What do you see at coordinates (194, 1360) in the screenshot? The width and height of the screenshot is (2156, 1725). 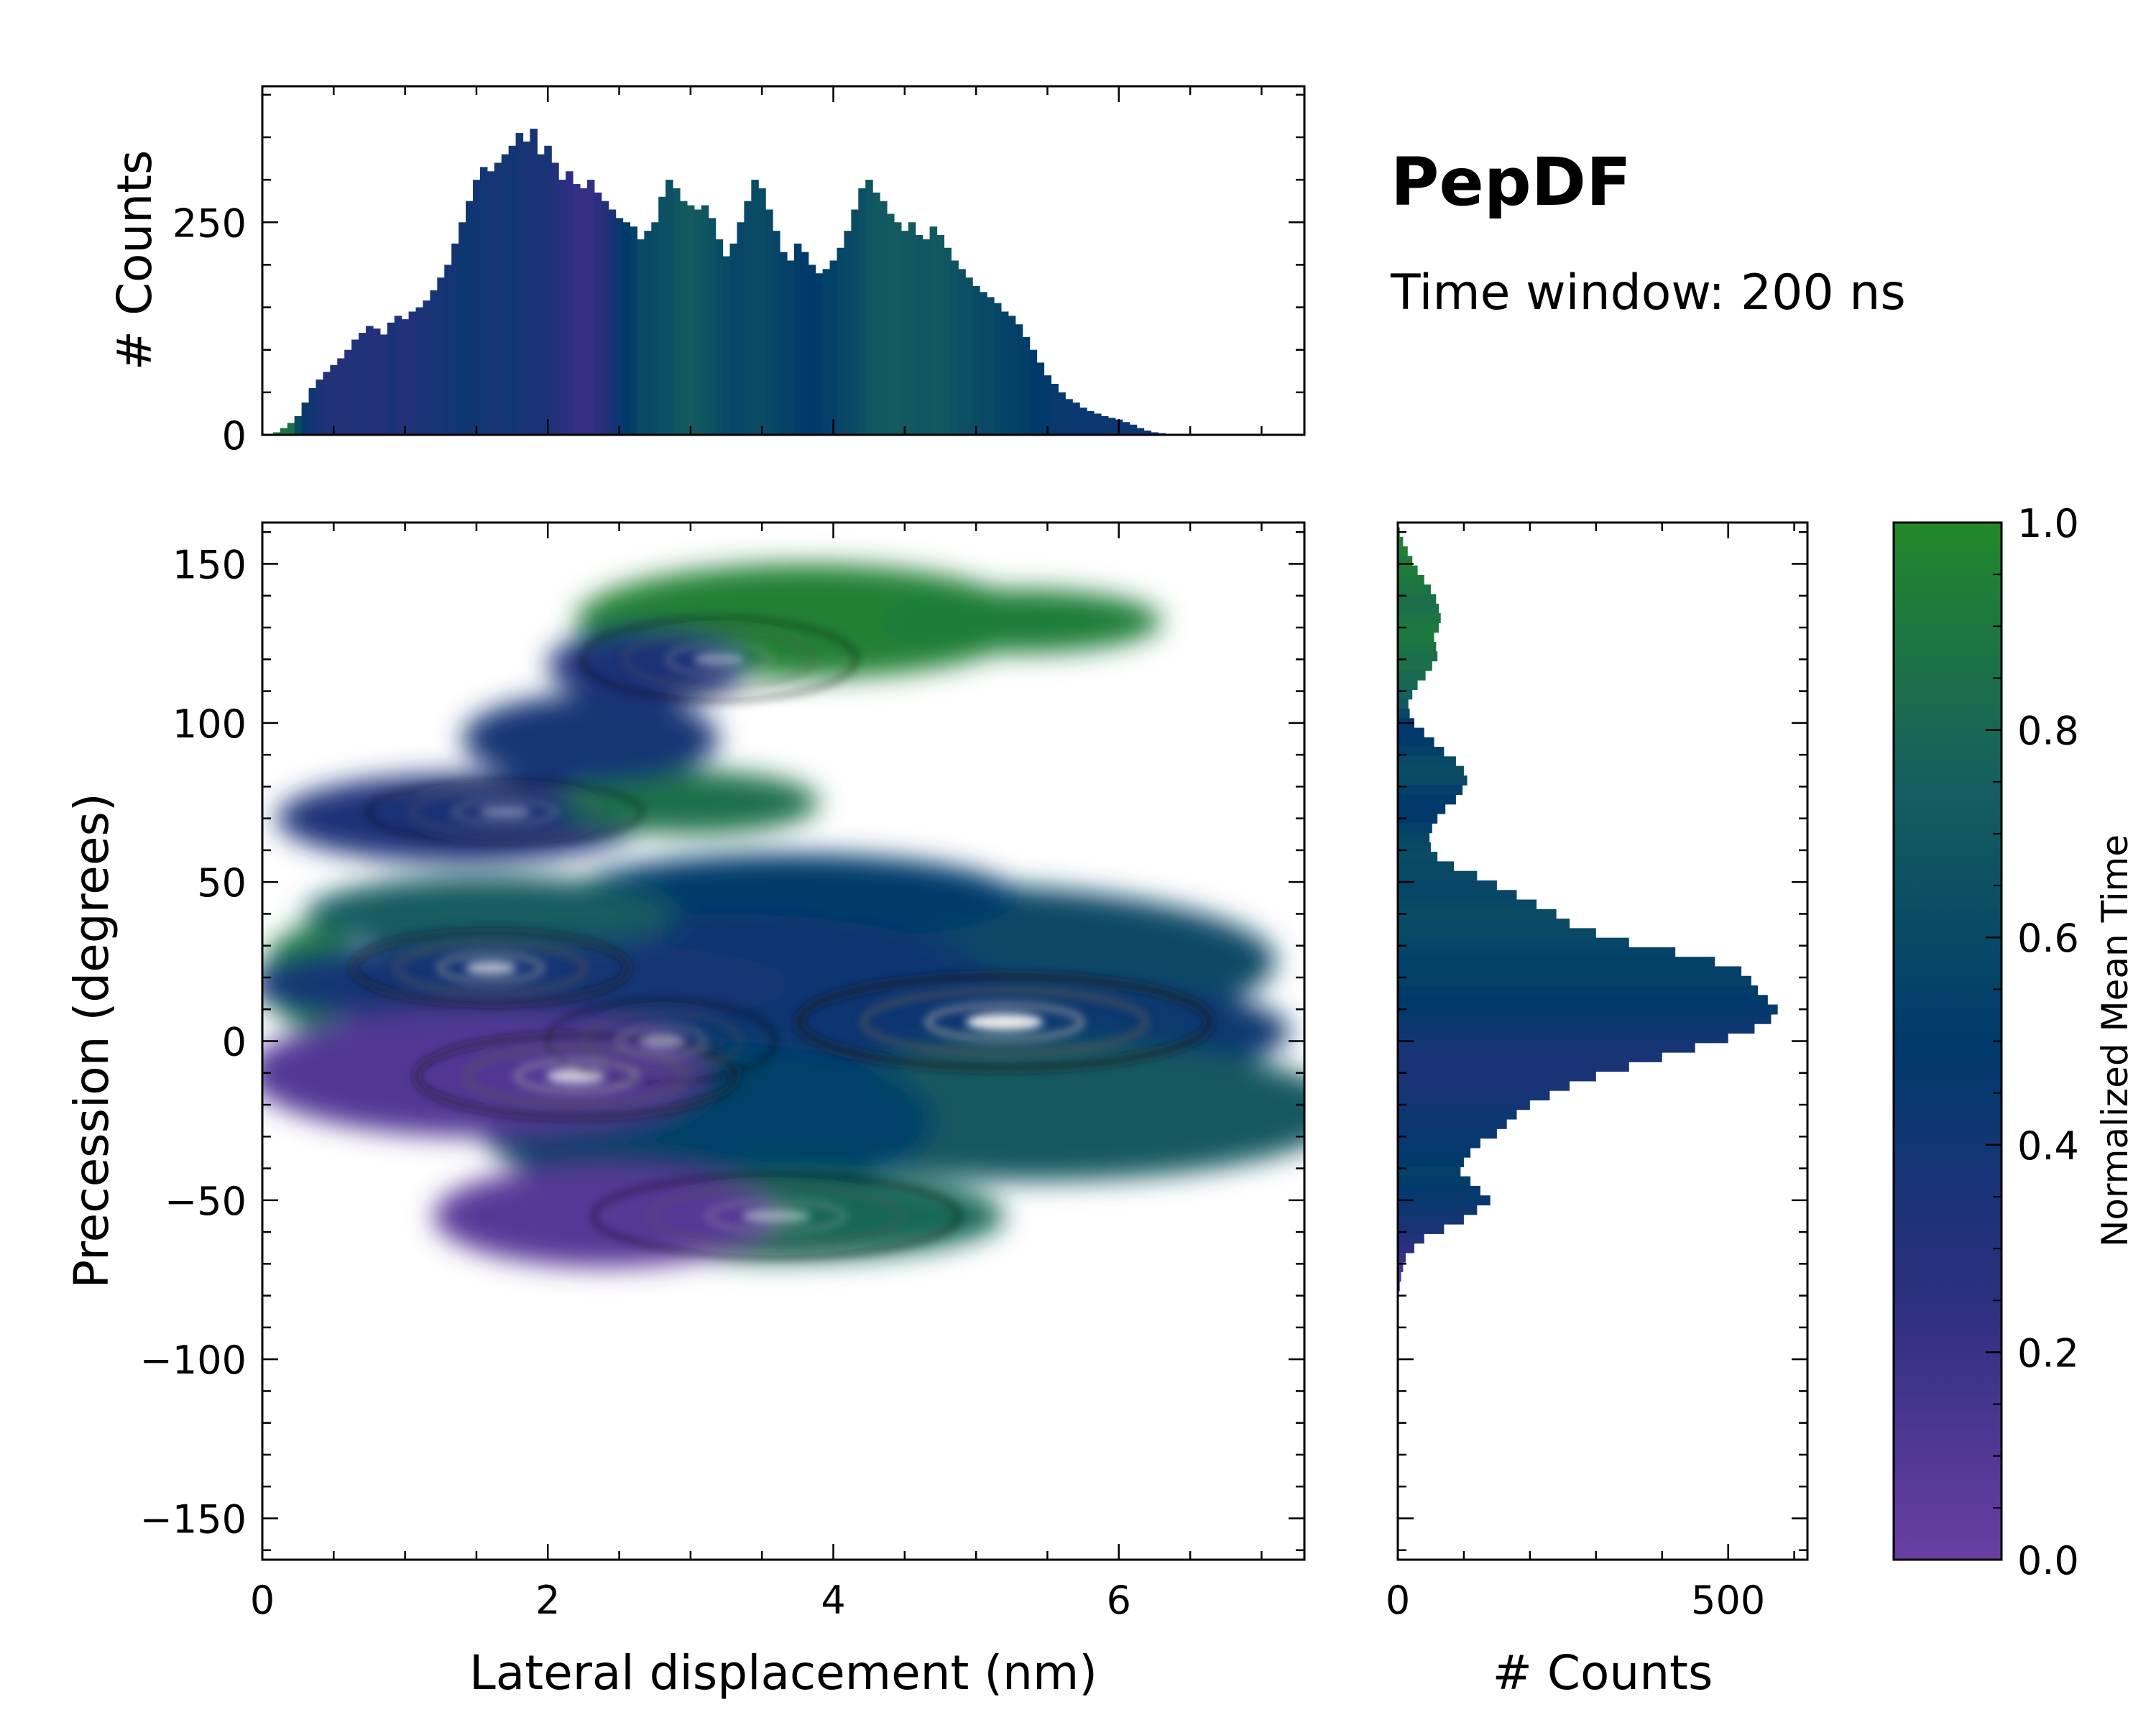 I see `y-tick-label: −100` at bounding box center [194, 1360].